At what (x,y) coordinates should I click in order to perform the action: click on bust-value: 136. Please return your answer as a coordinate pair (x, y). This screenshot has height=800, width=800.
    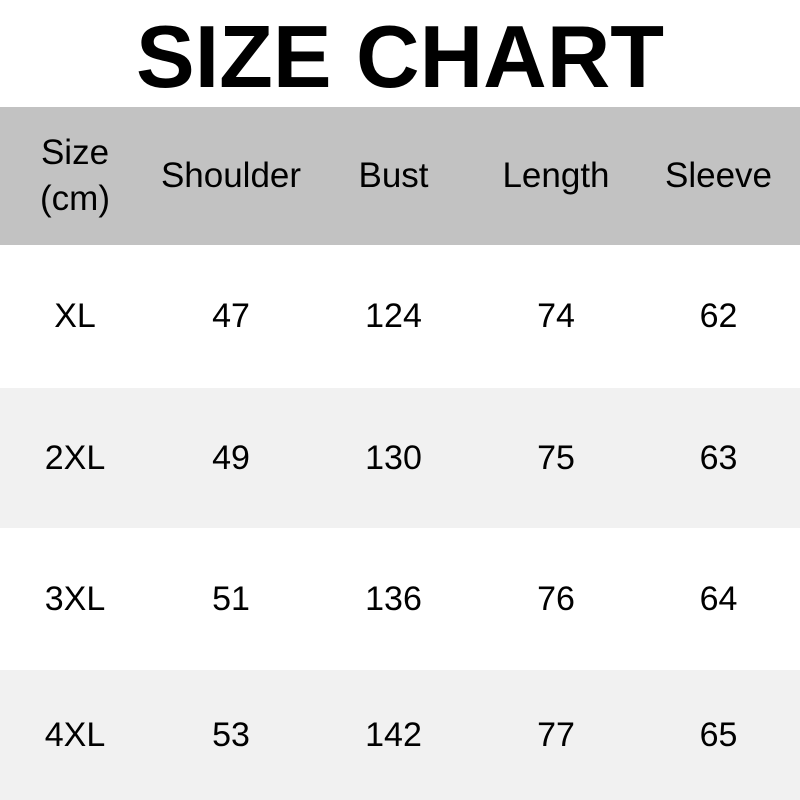
    Looking at the image, I should click on (393, 598).